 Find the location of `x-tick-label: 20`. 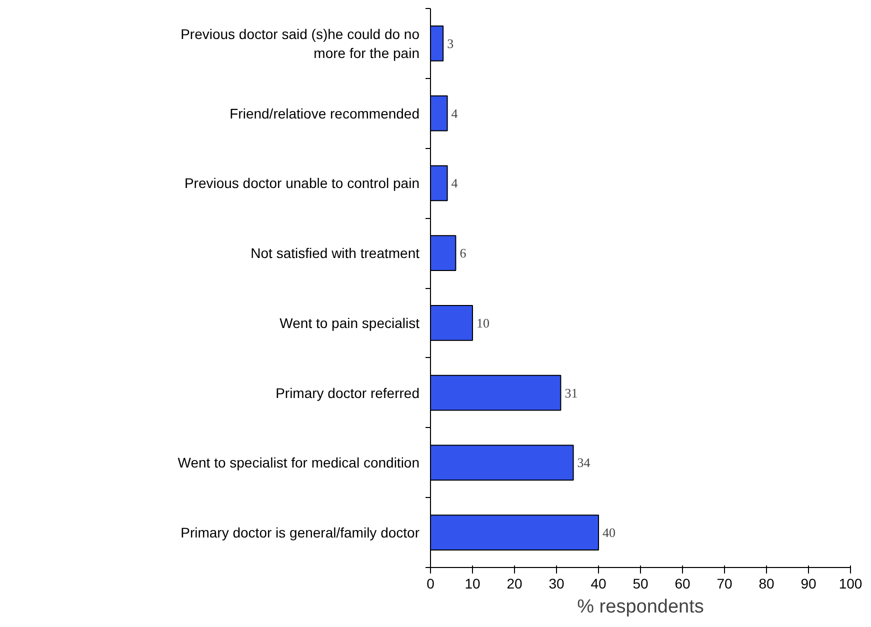

x-tick-label: 20 is located at coordinates (514, 584).